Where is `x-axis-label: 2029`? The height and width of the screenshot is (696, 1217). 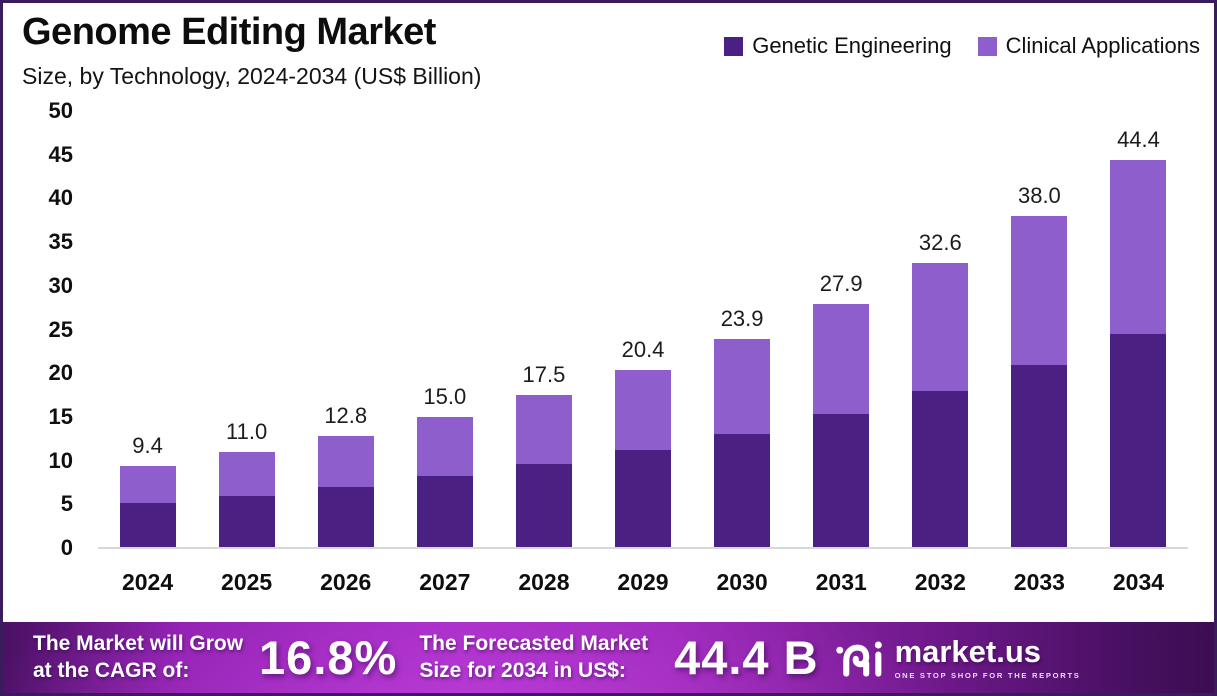 x-axis-label: 2029 is located at coordinates (643, 582).